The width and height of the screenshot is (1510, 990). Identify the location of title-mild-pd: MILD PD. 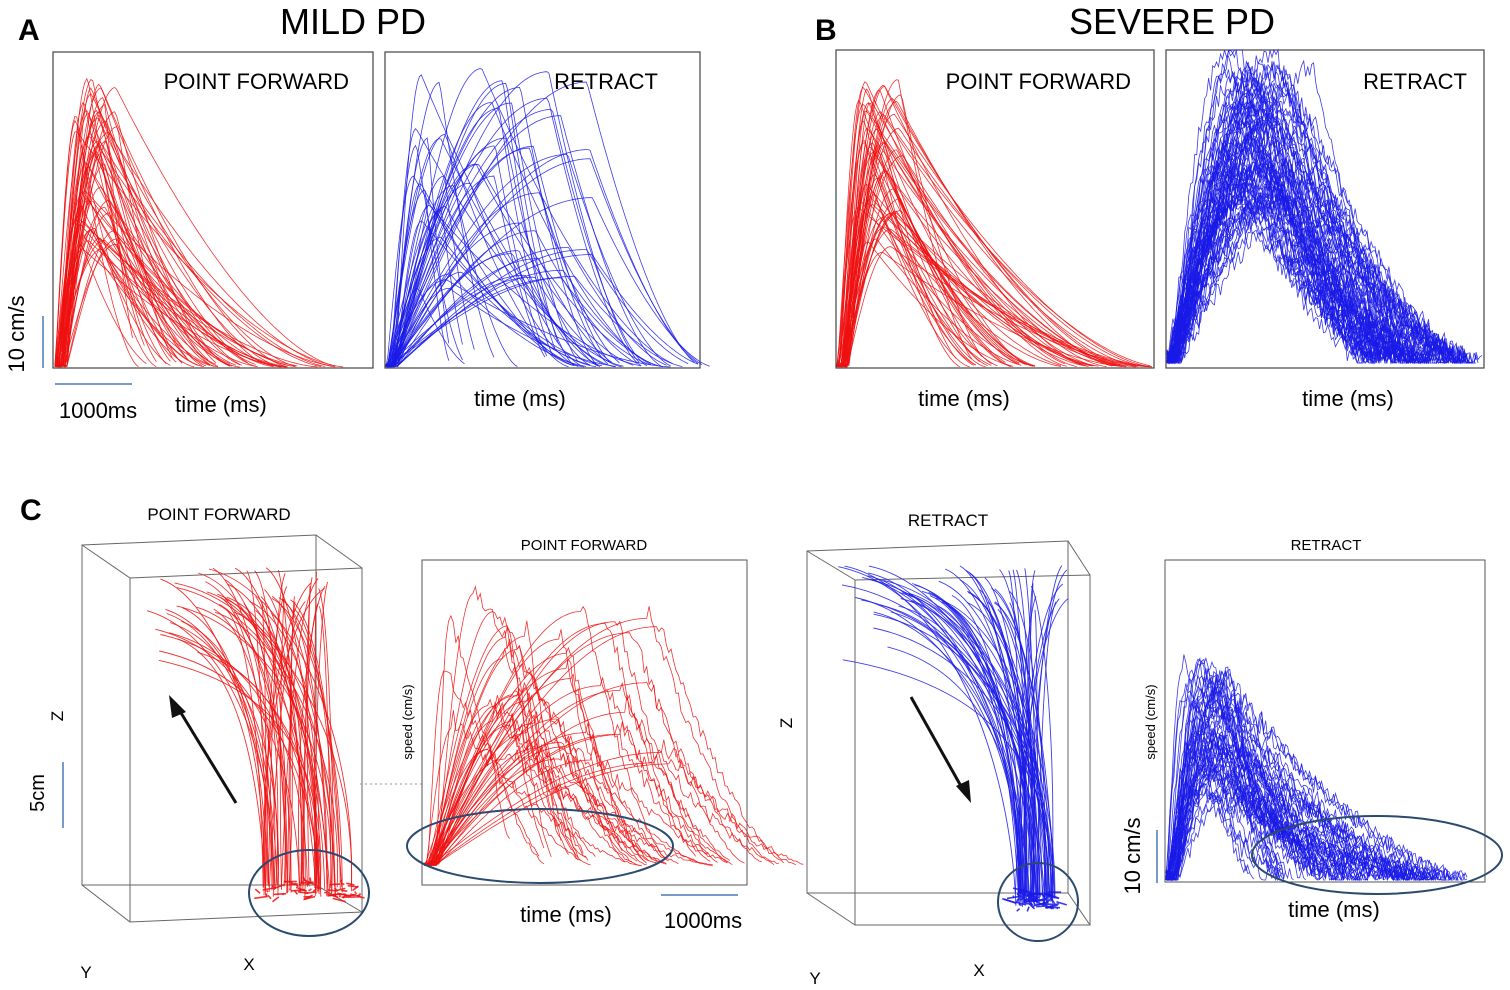
(353, 21).